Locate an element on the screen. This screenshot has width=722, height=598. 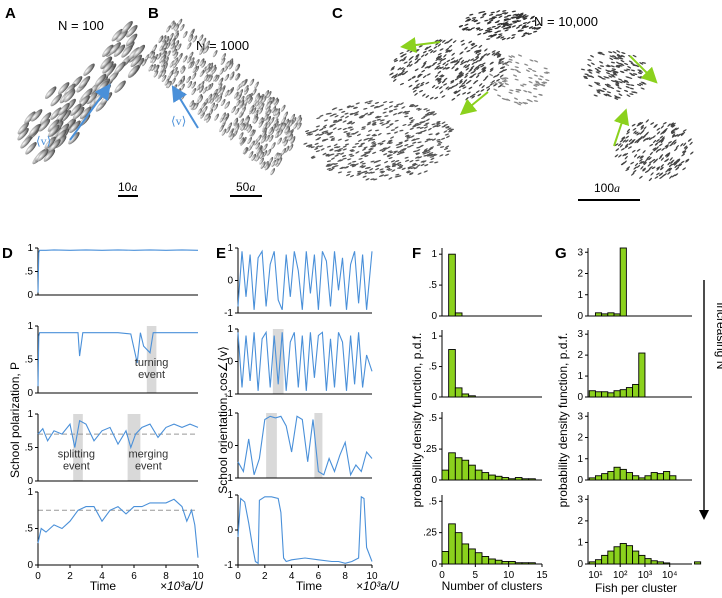
series-line is located at coordinates (117, 359).